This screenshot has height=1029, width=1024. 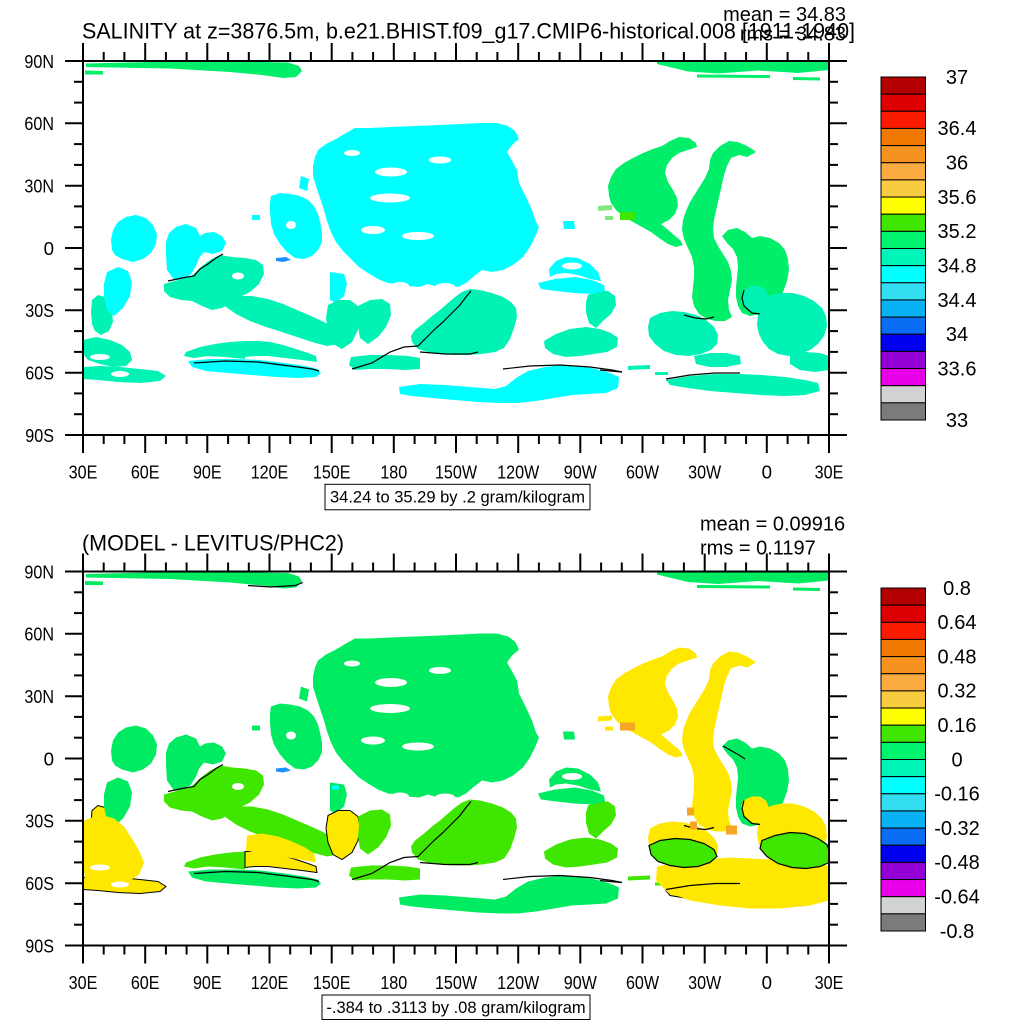 What do you see at coordinates (957, 369) in the screenshot?
I see `svg-text: 33.6` at bounding box center [957, 369].